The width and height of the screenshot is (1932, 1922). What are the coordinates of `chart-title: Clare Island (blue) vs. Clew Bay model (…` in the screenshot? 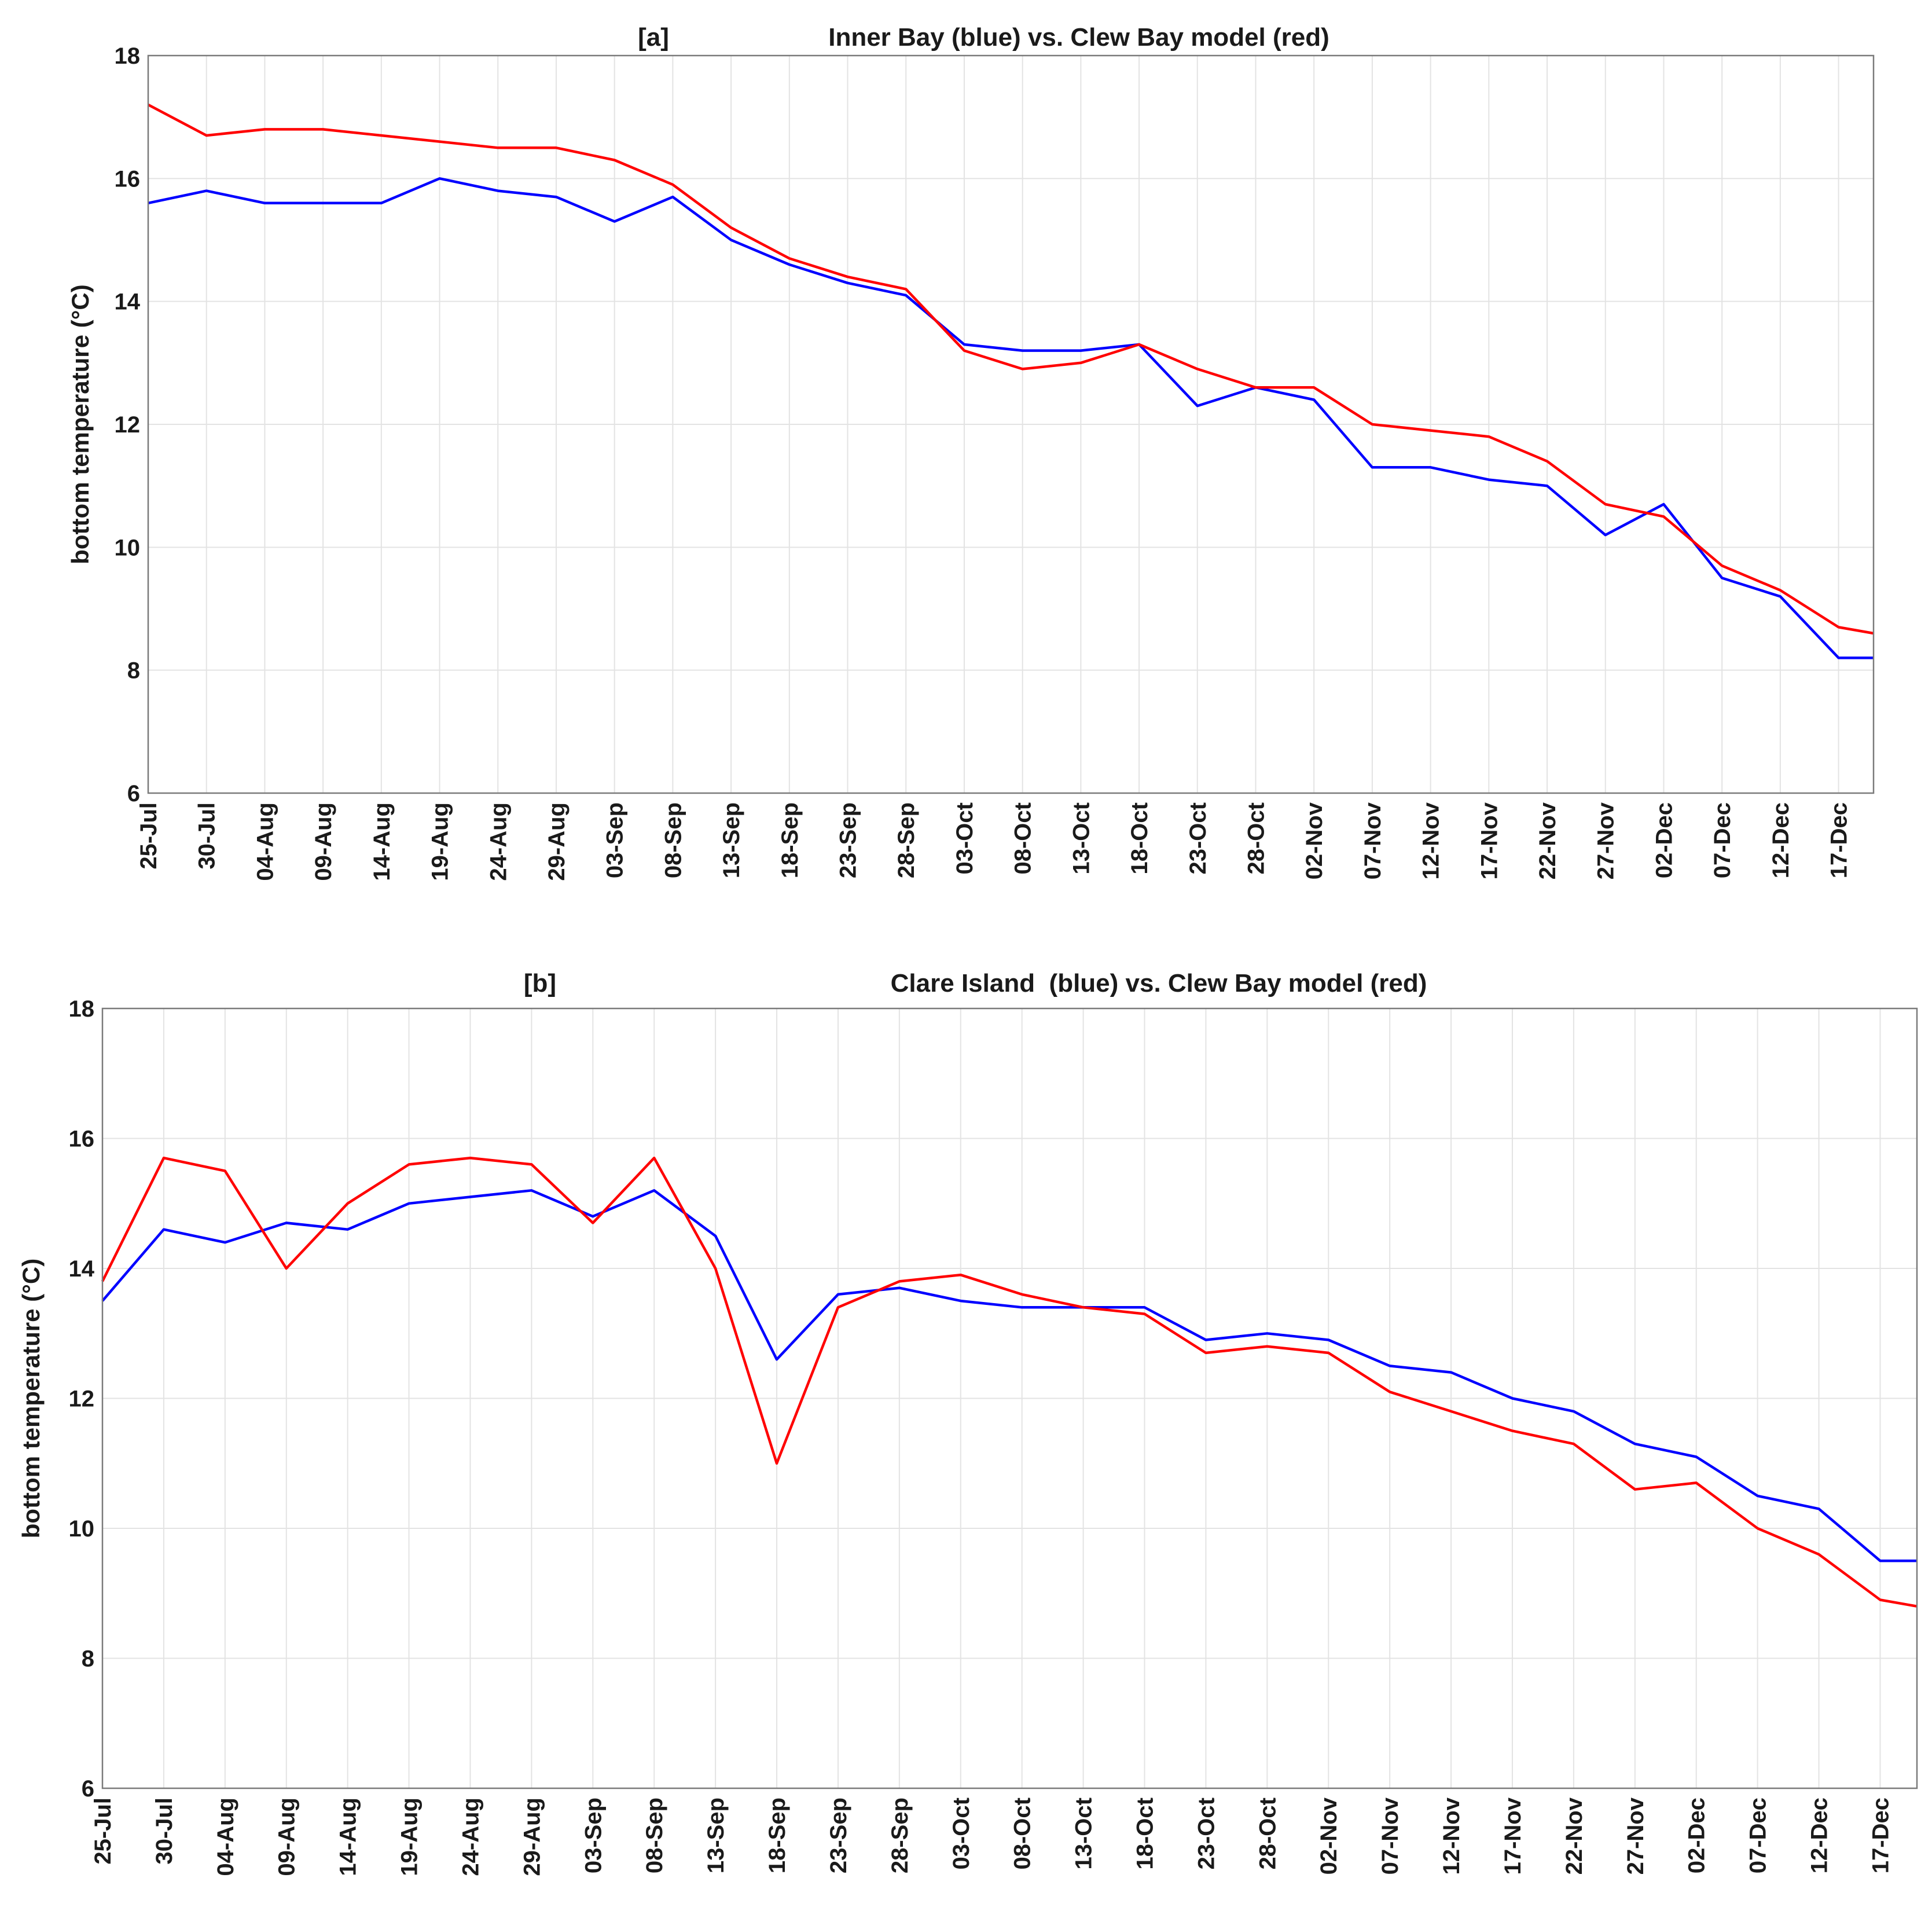 It's located at (1159, 983).